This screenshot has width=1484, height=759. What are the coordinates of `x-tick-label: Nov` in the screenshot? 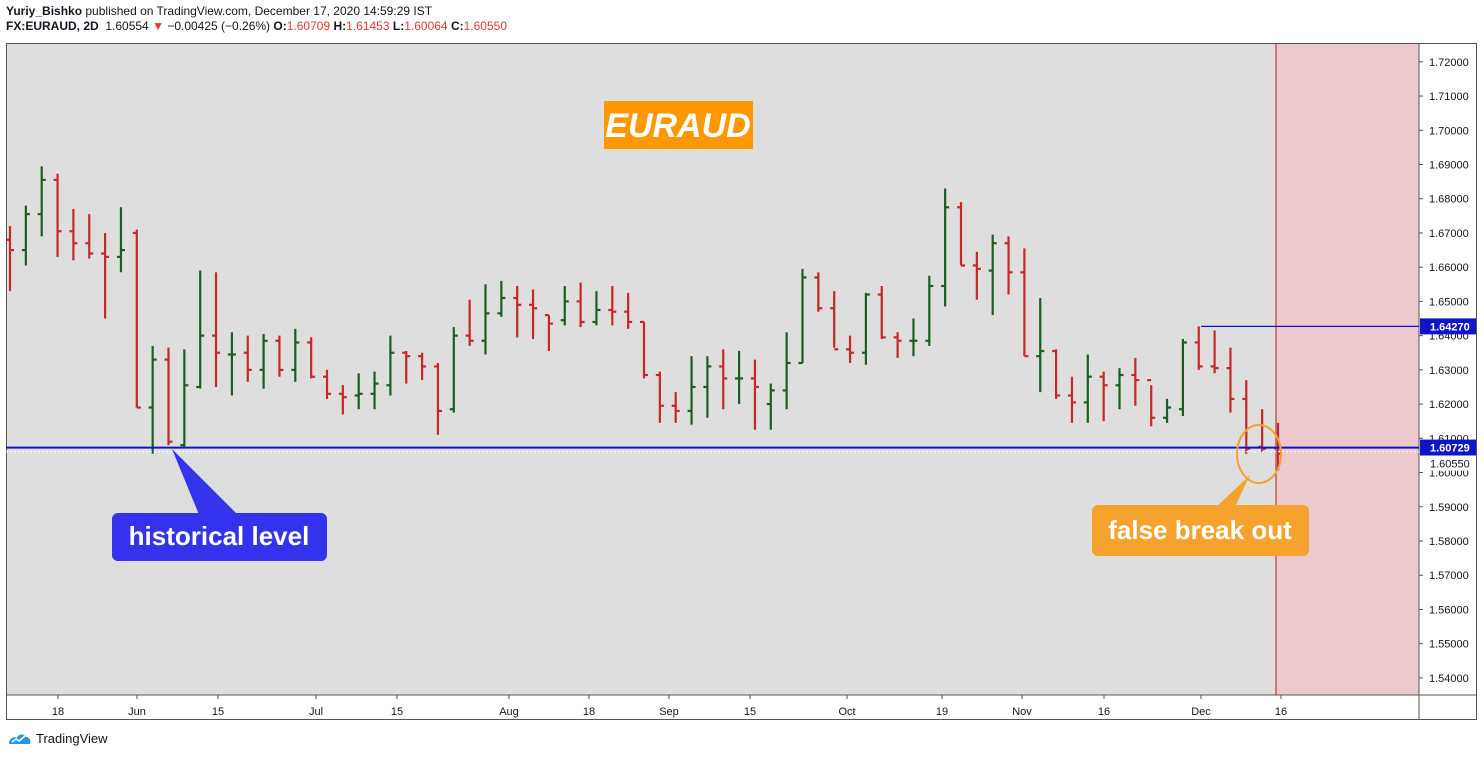 It's located at (1022, 712).